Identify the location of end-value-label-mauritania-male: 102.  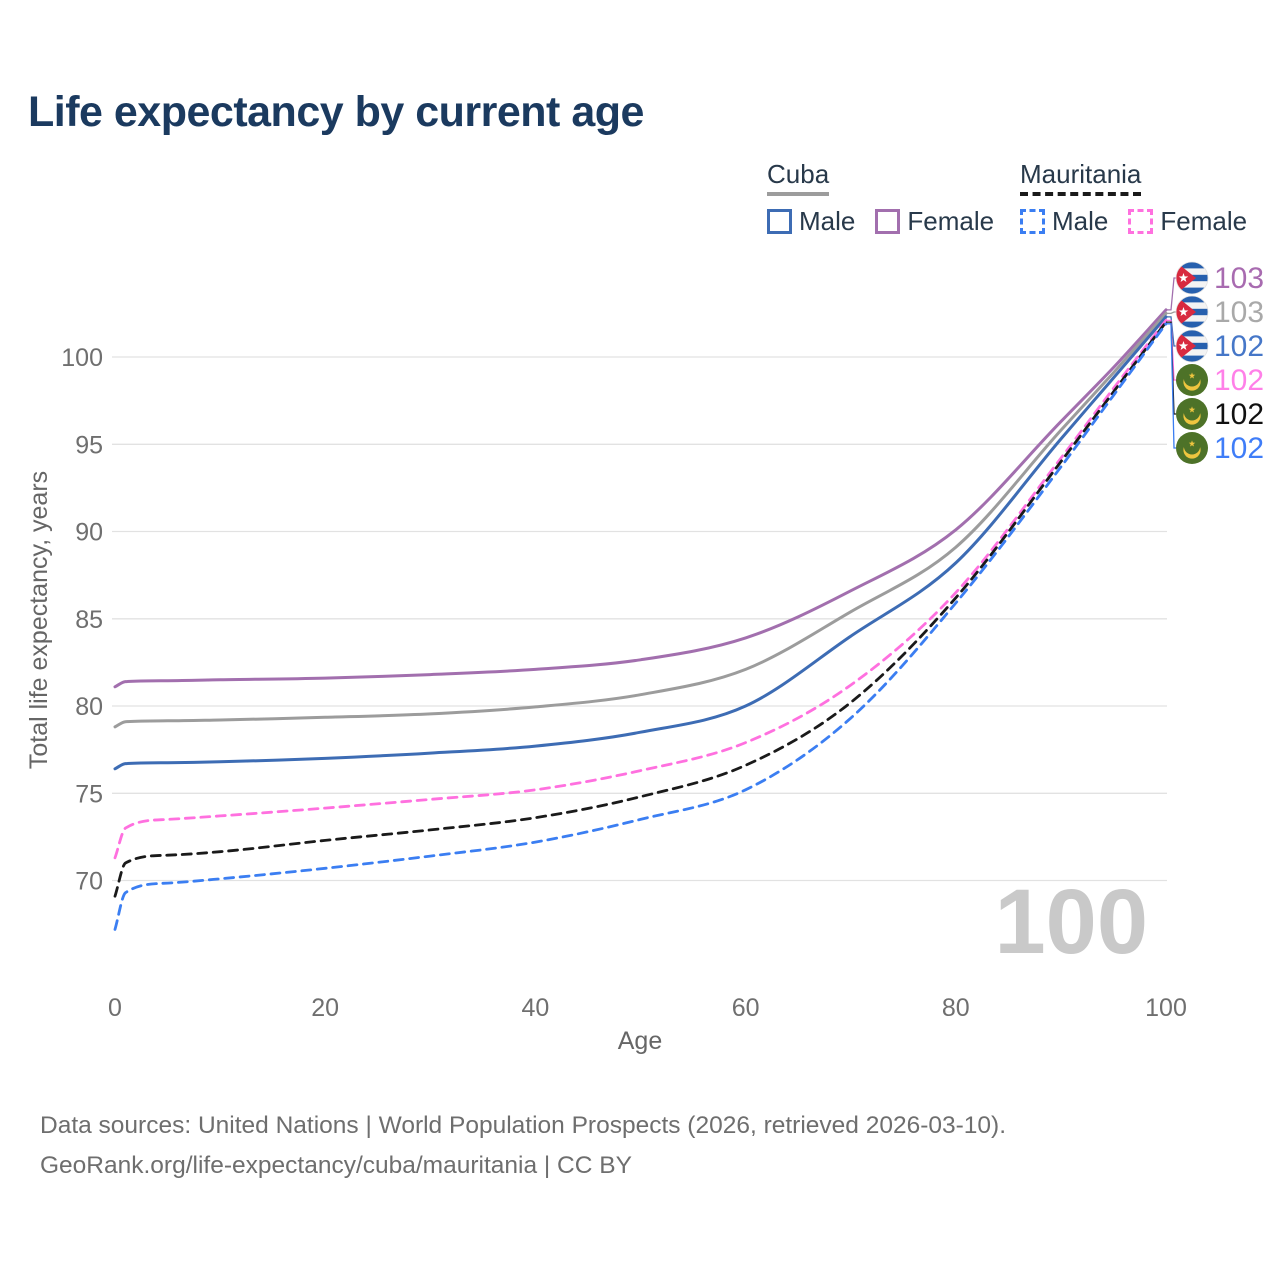
(1239, 448).